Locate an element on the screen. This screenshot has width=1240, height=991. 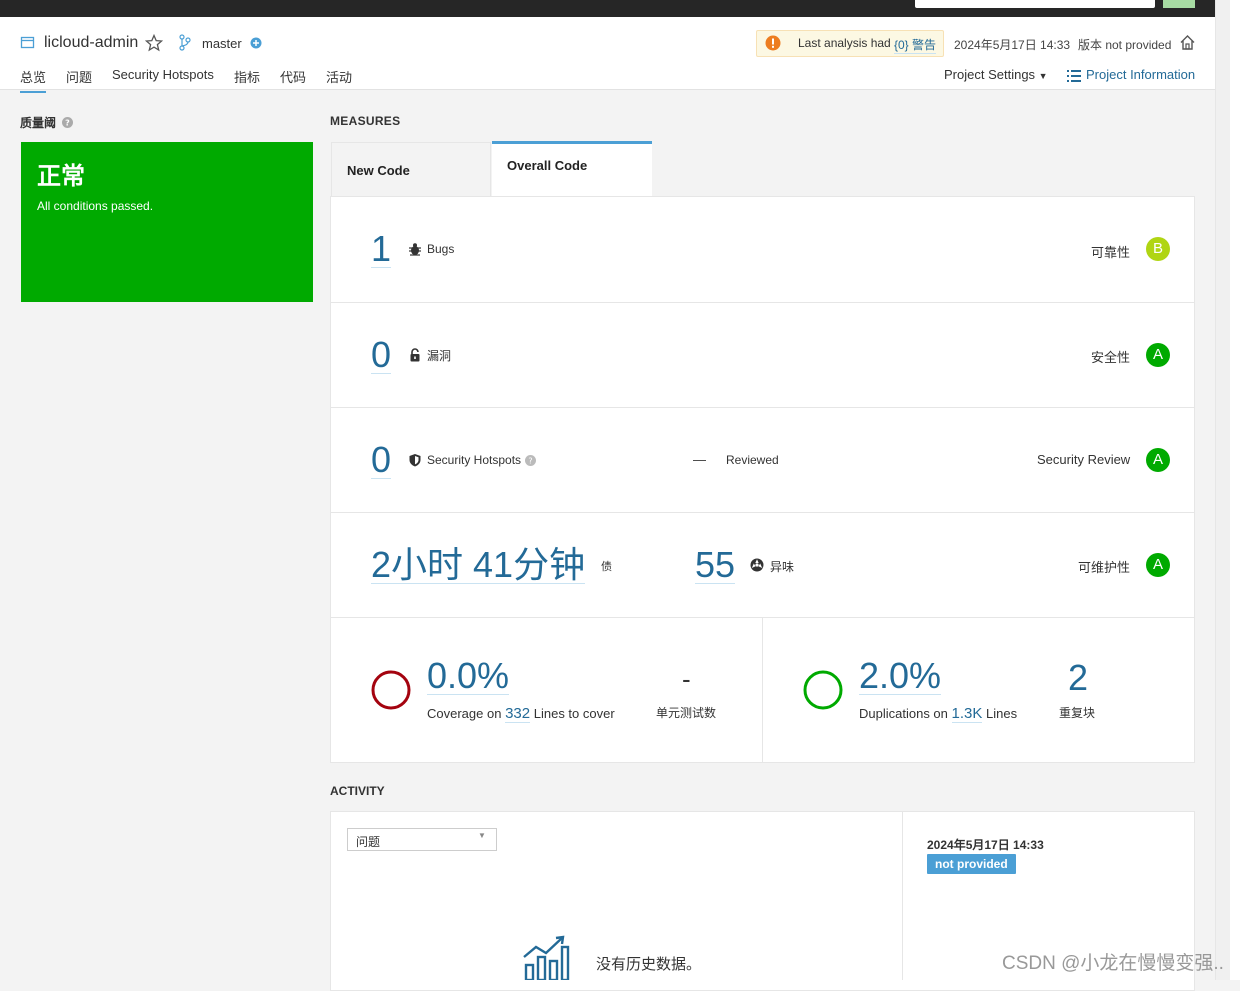
tab-overall-code: Overall Code is located at coordinates (572, 169).